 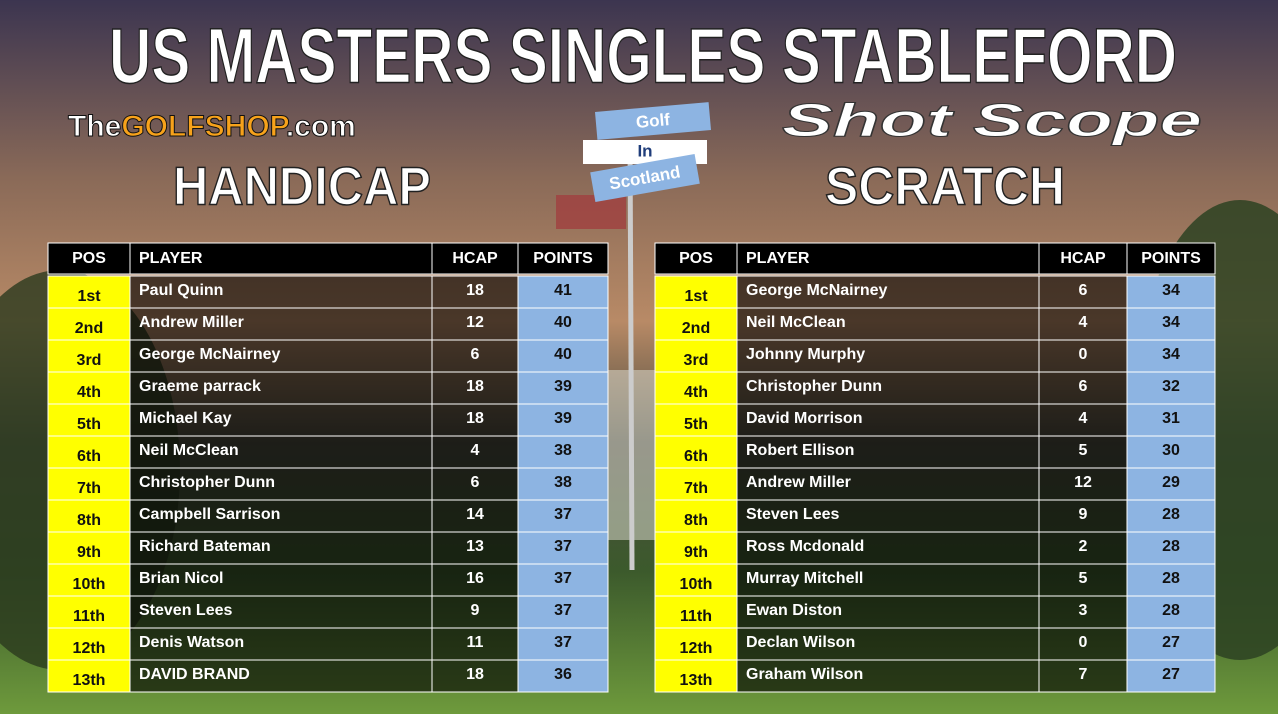 What do you see at coordinates (475, 546) in the screenshot?
I see `handicap: 13` at bounding box center [475, 546].